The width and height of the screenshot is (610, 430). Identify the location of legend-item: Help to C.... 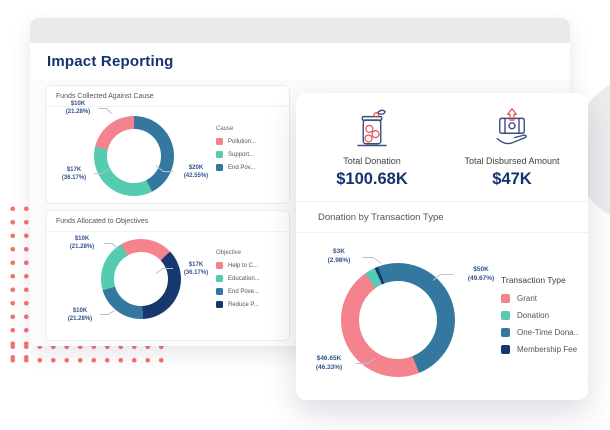
(238, 265).